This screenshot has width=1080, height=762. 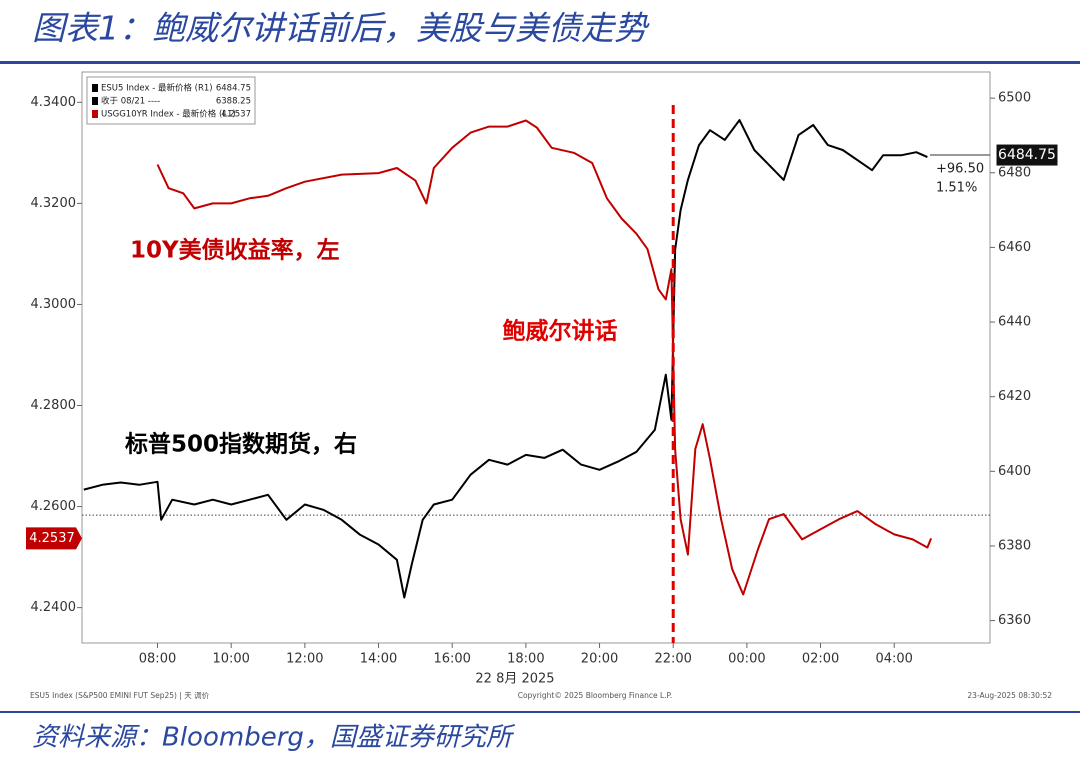 I want to click on annotation: 标普500指数期货，右, so click(x=241, y=444).